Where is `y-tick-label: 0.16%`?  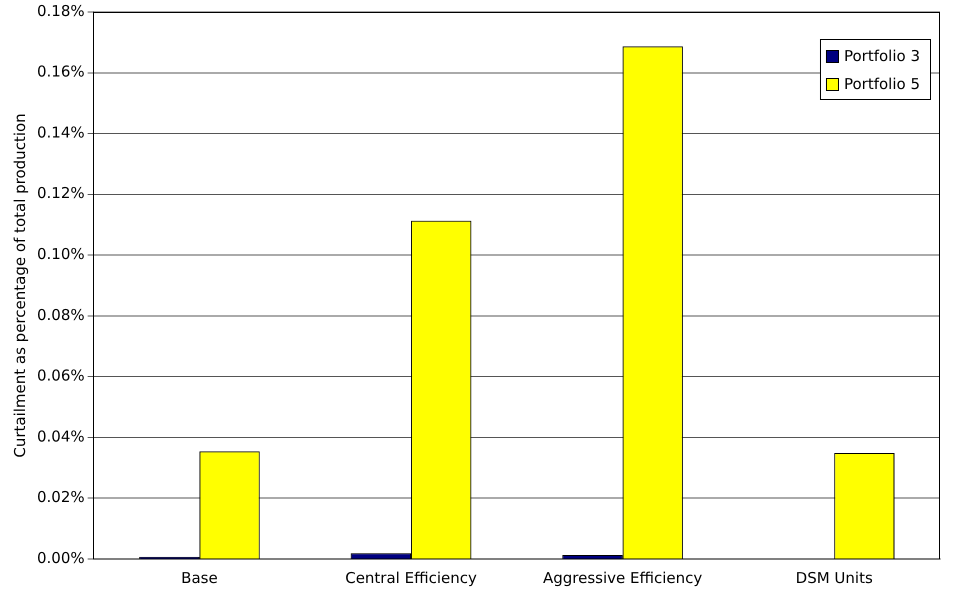
y-tick-label: 0.16% is located at coordinates (60, 71).